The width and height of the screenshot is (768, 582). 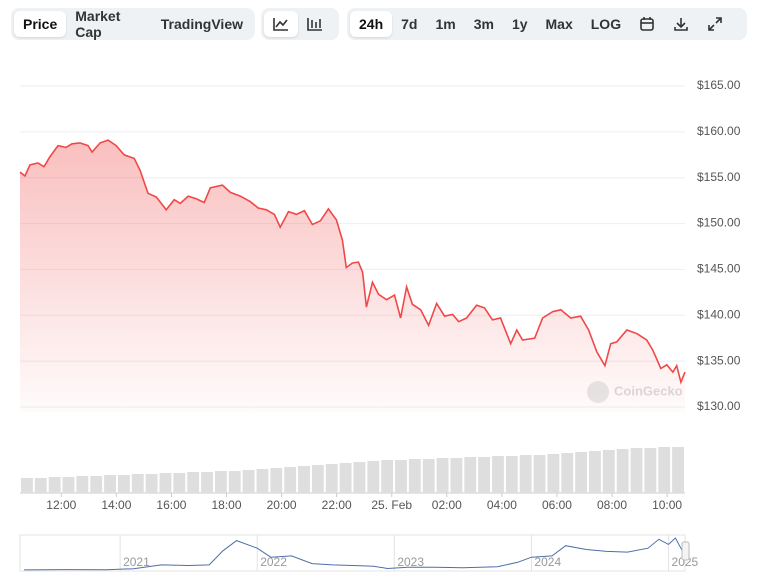 What do you see at coordinates (685, 562) in the screenshot?
I see `navigator-year-label: 2025` at bounding box center [685, 562].